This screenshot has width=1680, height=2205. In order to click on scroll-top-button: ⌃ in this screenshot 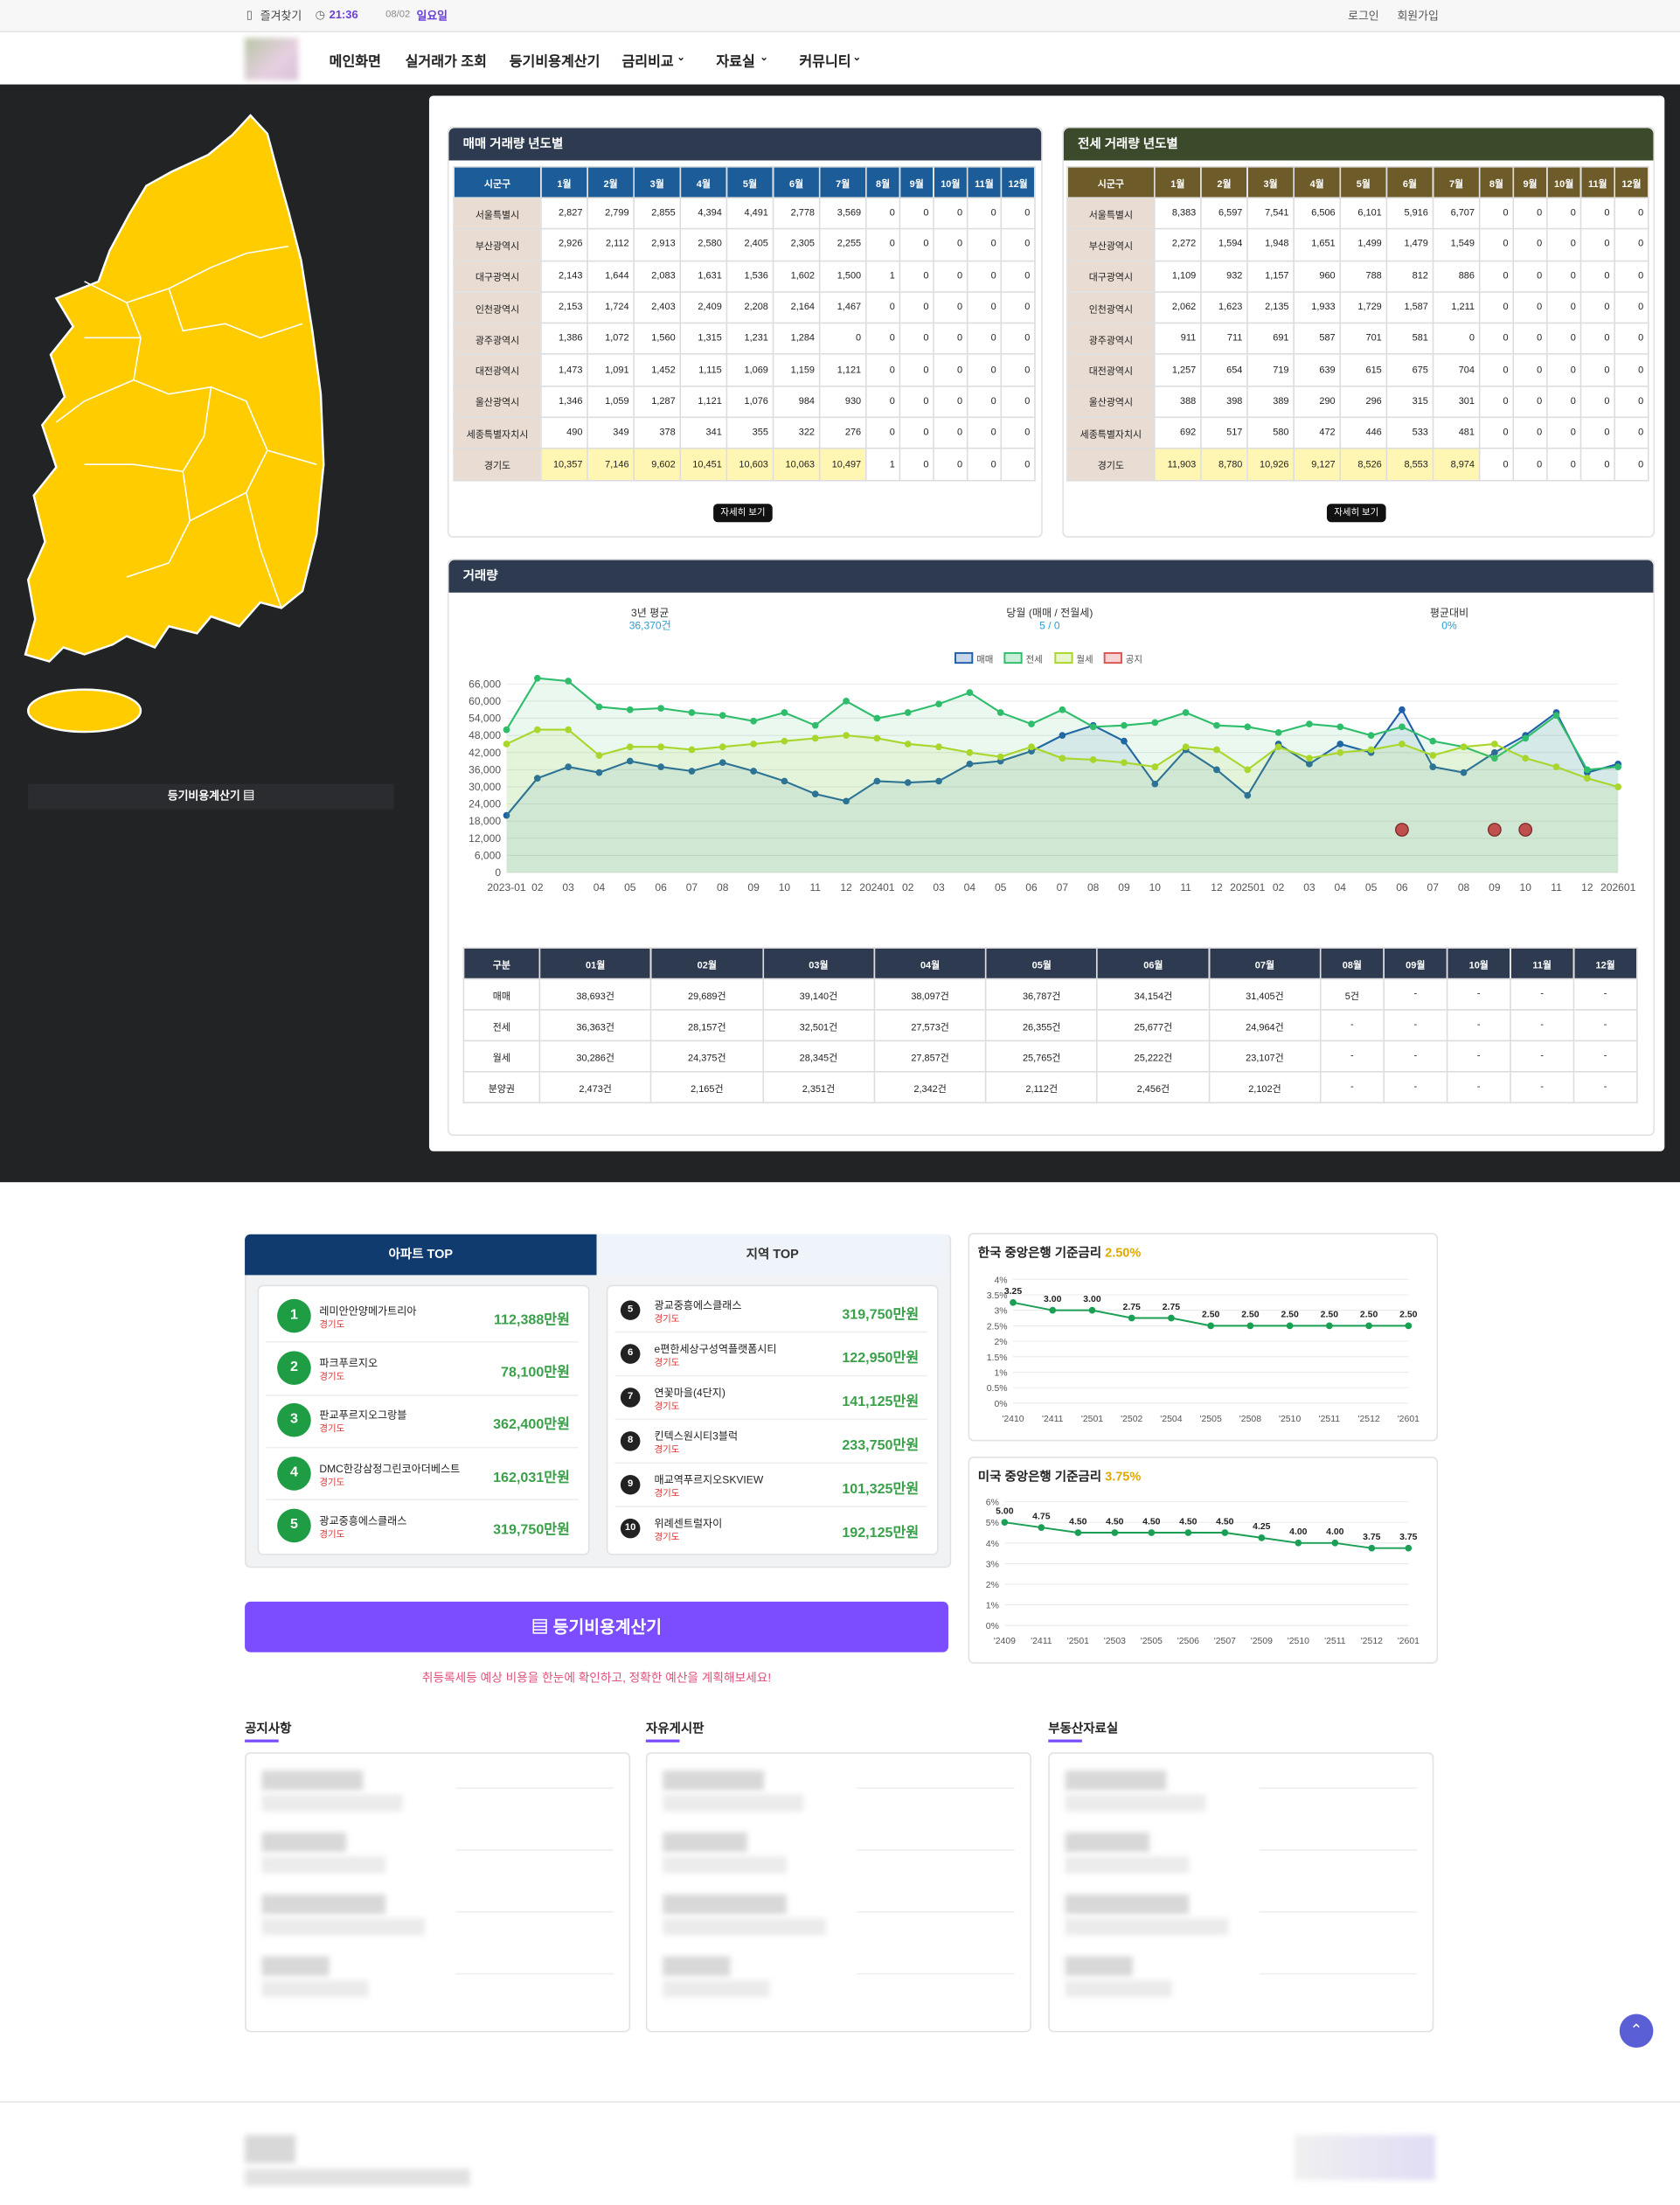, I will do `click(1636, 2031)`.